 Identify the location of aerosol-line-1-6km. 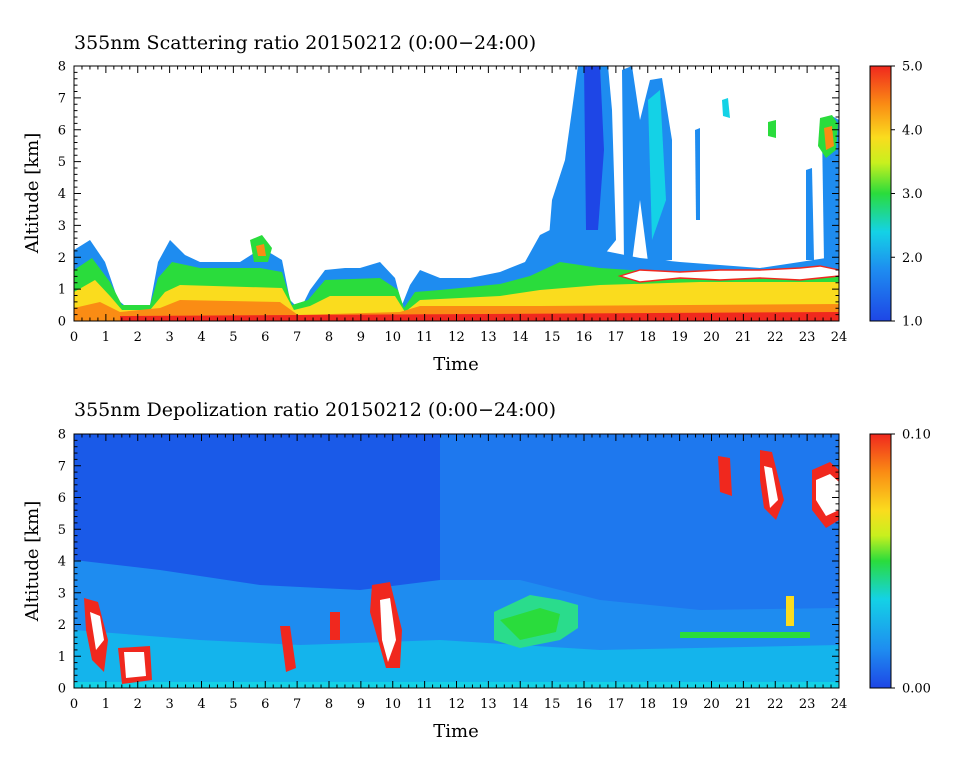
(745, 635).